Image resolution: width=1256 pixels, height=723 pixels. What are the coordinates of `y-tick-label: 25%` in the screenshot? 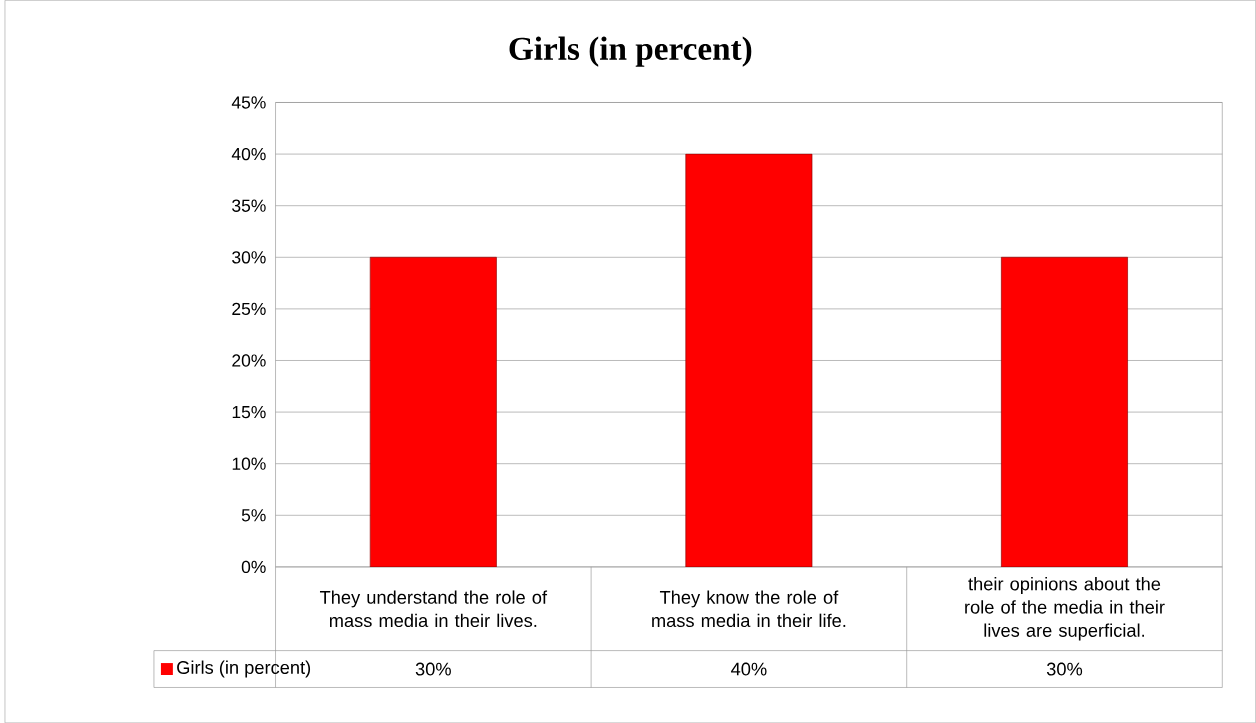 It's located at (249, 308).